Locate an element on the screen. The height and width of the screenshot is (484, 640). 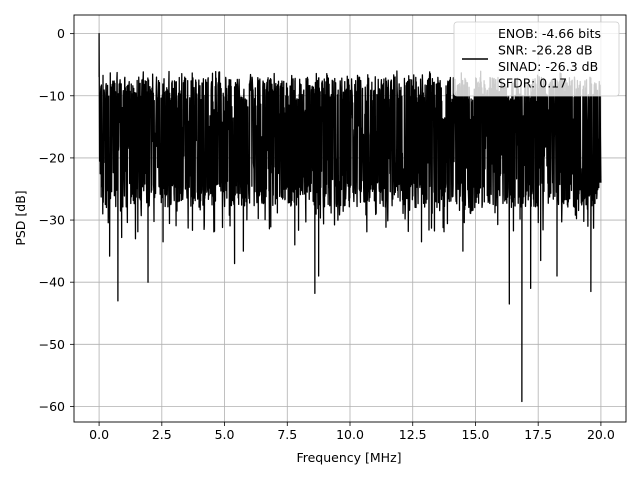
x-tick-label: 15.0 is located at coordinates (476, 434).